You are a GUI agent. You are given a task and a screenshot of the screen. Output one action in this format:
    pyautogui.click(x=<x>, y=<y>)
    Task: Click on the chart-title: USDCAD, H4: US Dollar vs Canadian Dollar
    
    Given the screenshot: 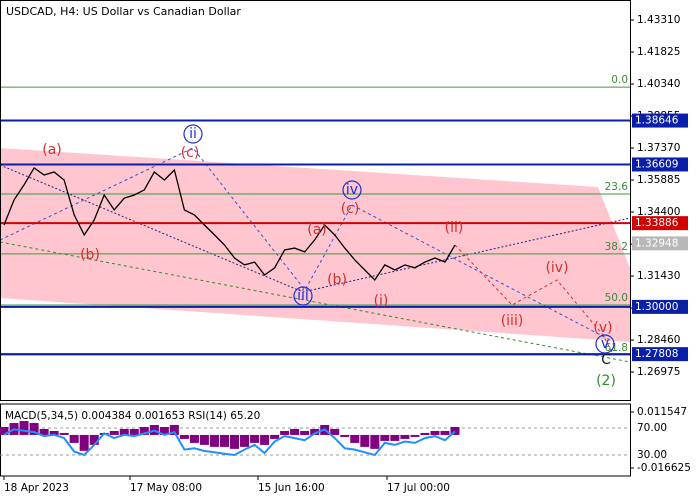 What is the action you would take?
    pyautogui.click(x=123, y=11)
    